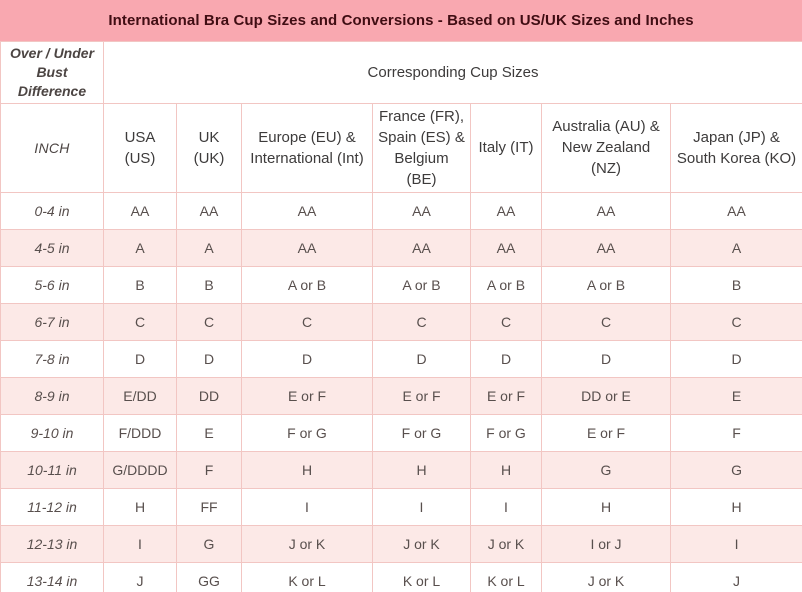 Image resolution: width=802 pixels, height=592 pixels. I want to click on table-row: 11-12 in H FF I I I H H, so click(401, 506).